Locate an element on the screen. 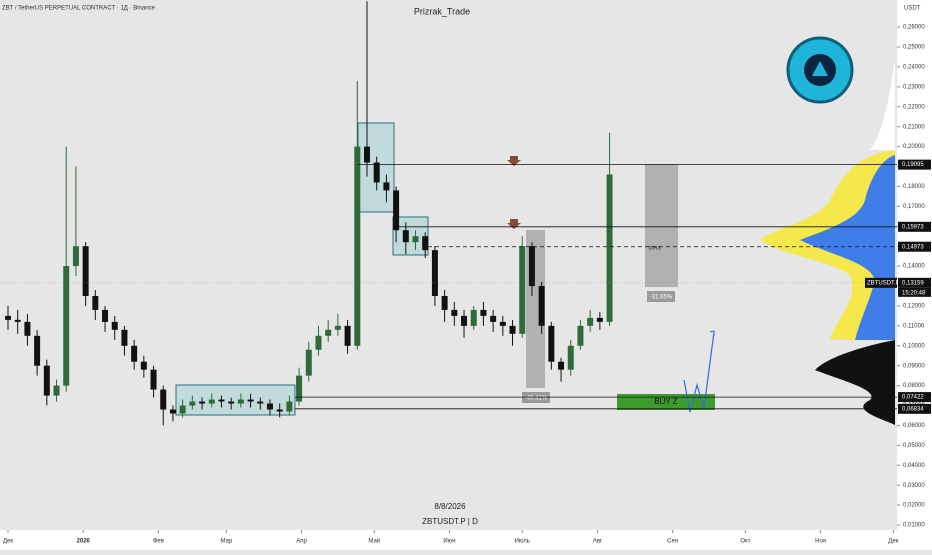 The image size is (932, 555). price-scale is located at coordinates (914, 275).